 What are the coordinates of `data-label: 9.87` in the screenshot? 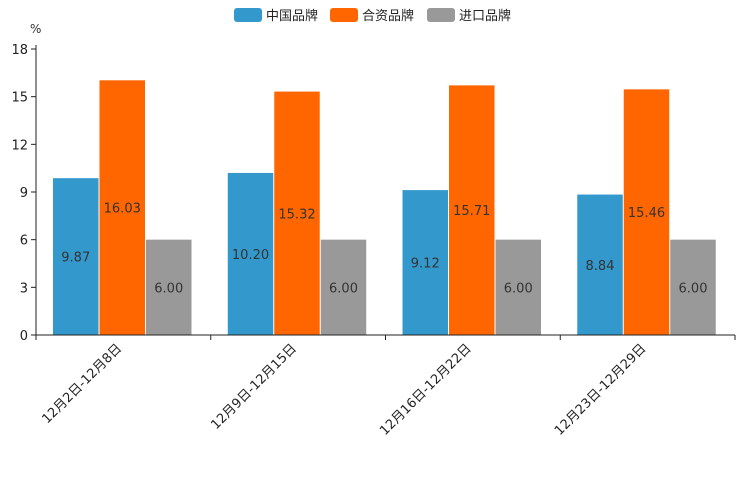 It's located at (75, 258).